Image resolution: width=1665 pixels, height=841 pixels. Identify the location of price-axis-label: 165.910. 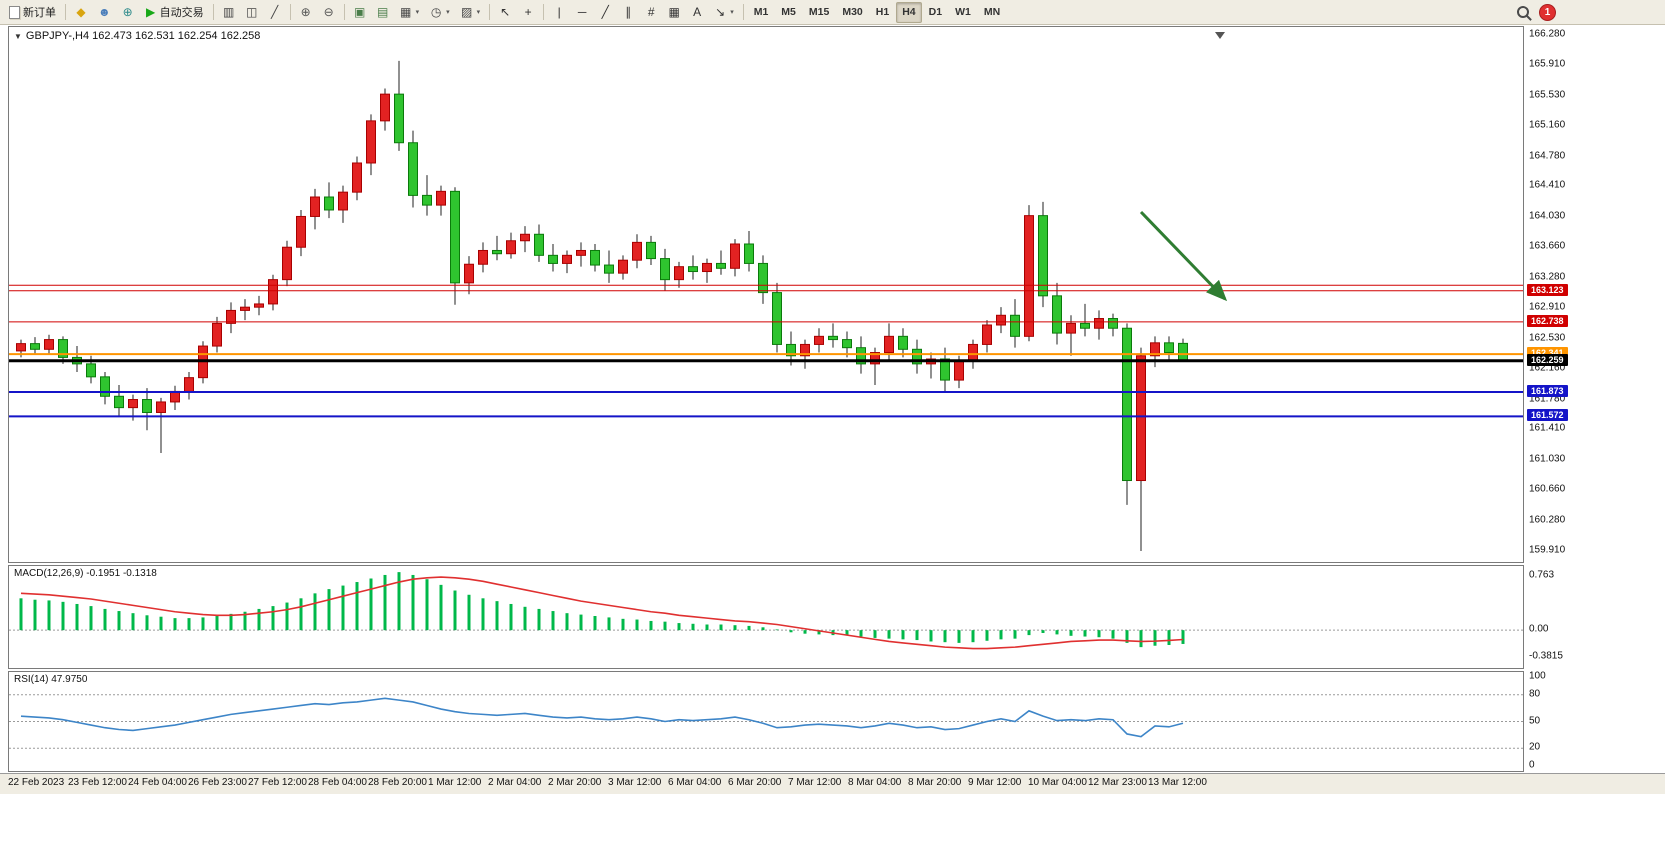
(1547, 64).